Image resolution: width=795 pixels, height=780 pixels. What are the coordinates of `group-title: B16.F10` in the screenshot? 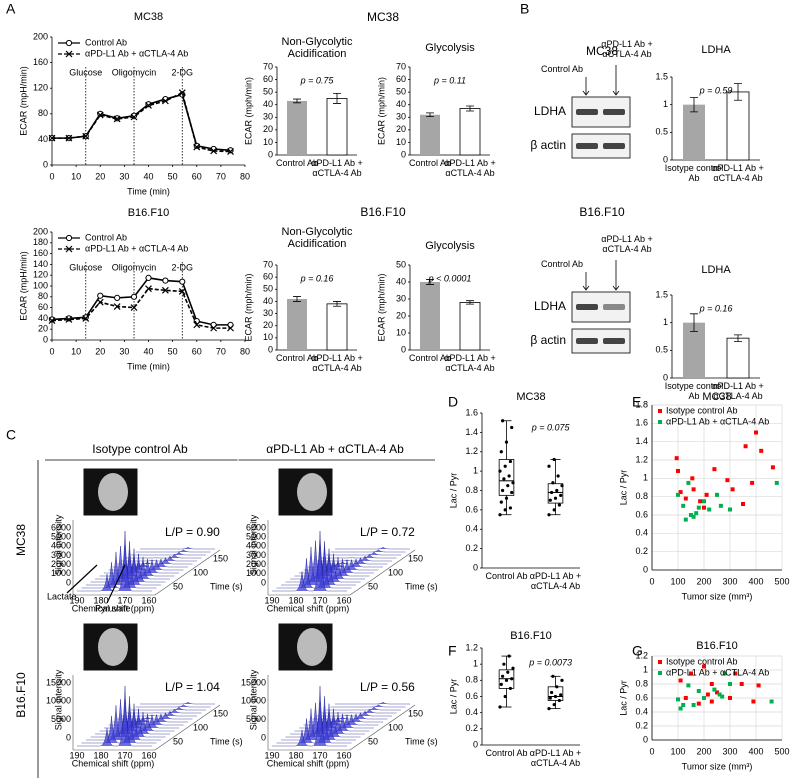 It's located at (383, 212).